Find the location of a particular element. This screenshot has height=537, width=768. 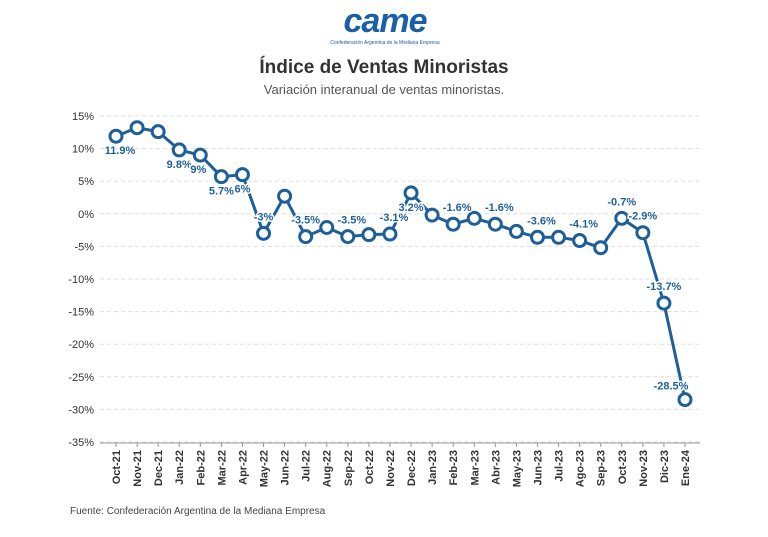

data-label: 3.2% is located at coordinates (410, 208).